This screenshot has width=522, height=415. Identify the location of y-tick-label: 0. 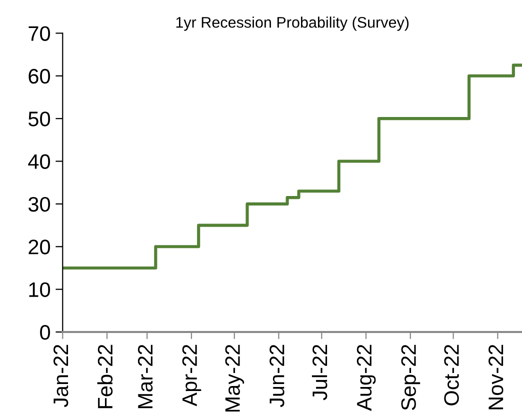
(45, 332).